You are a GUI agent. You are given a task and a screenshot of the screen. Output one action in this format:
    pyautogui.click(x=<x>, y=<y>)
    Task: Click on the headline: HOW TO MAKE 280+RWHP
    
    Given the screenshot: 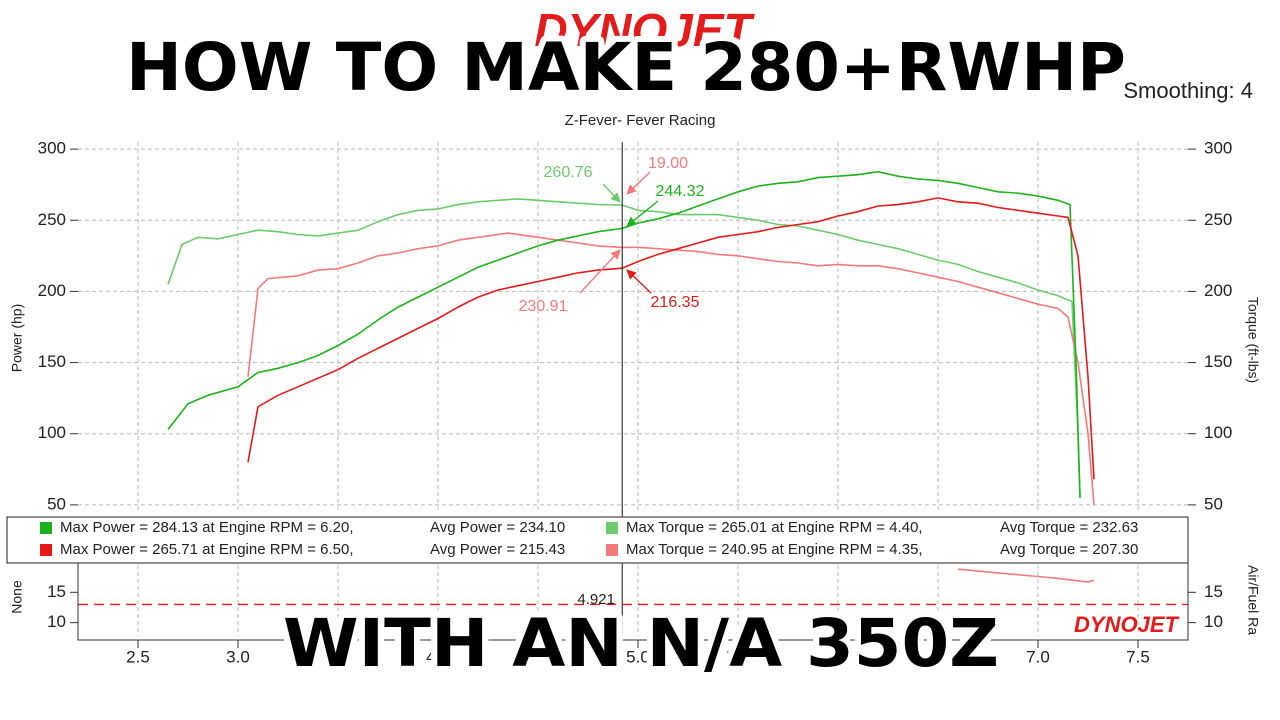 What is the action you would take?
    pyautogui.click(x=626, y=67)
    